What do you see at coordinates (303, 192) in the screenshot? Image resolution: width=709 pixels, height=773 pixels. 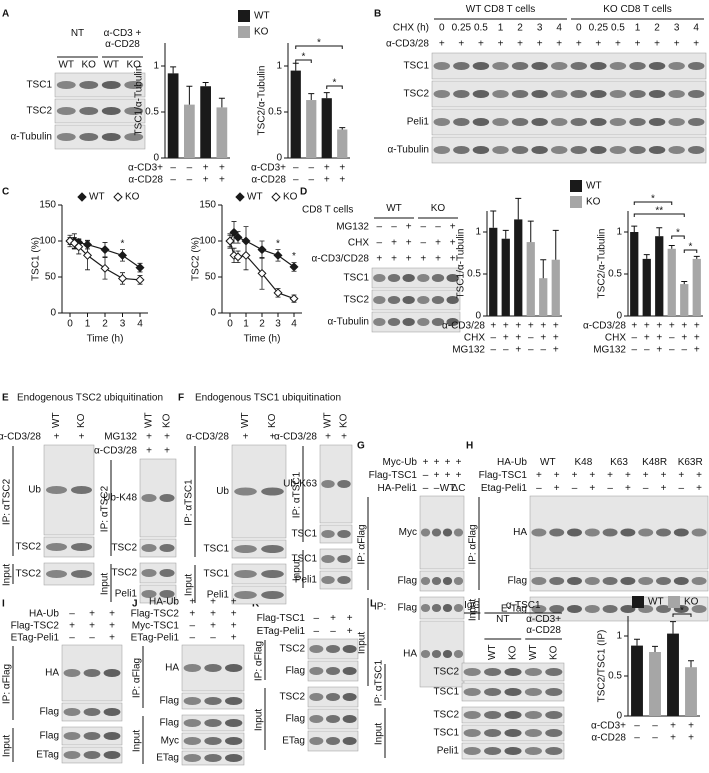 I see `panel-letter: D` at bounding box center [303, 192].